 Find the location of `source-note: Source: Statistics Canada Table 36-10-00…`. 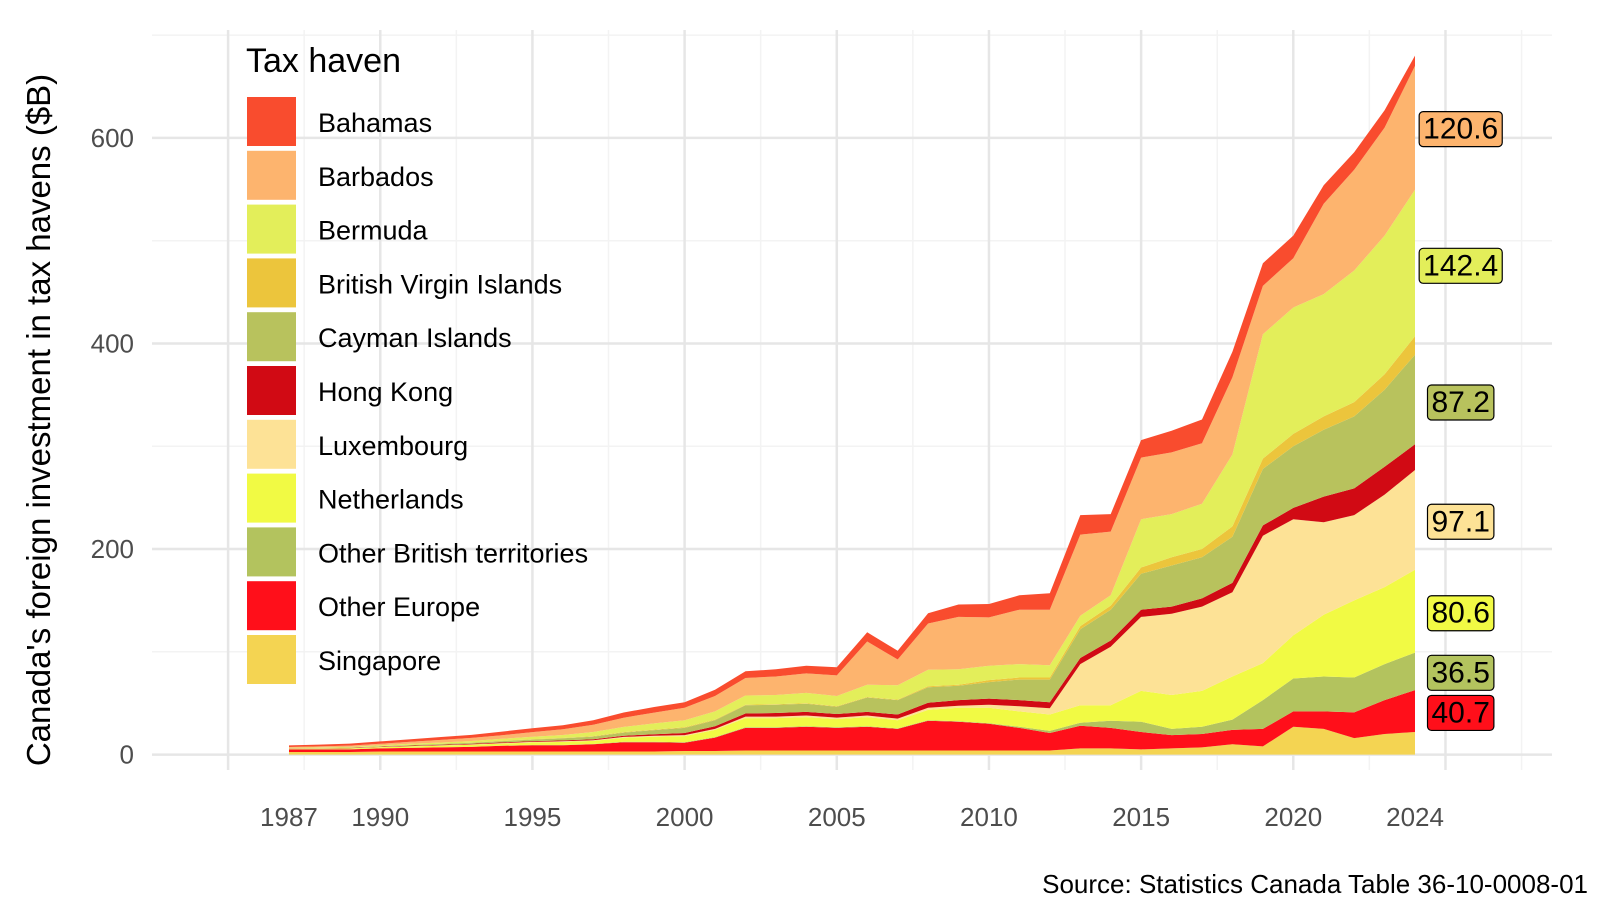

source-note: Source: Statistics Canada Table 36-10-00… is located at coordinates (1315, 884).